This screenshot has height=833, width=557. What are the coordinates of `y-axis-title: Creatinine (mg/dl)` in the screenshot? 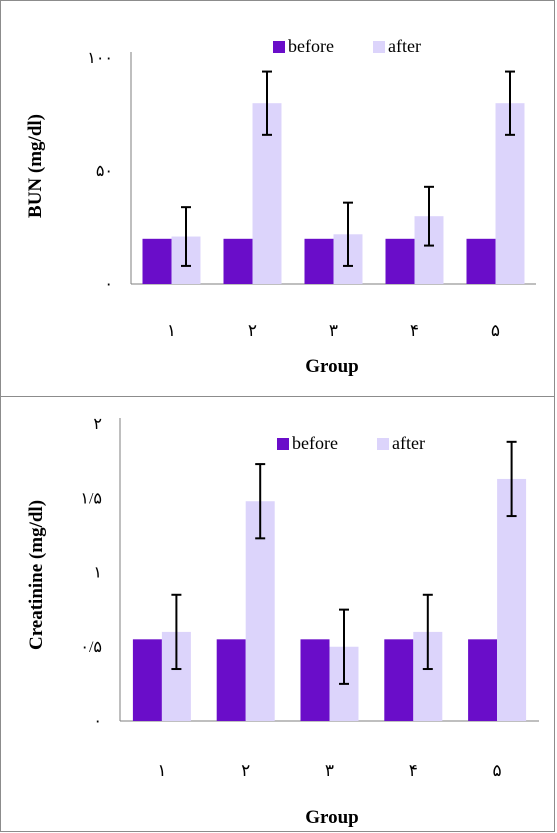 It's located at (36, 575).